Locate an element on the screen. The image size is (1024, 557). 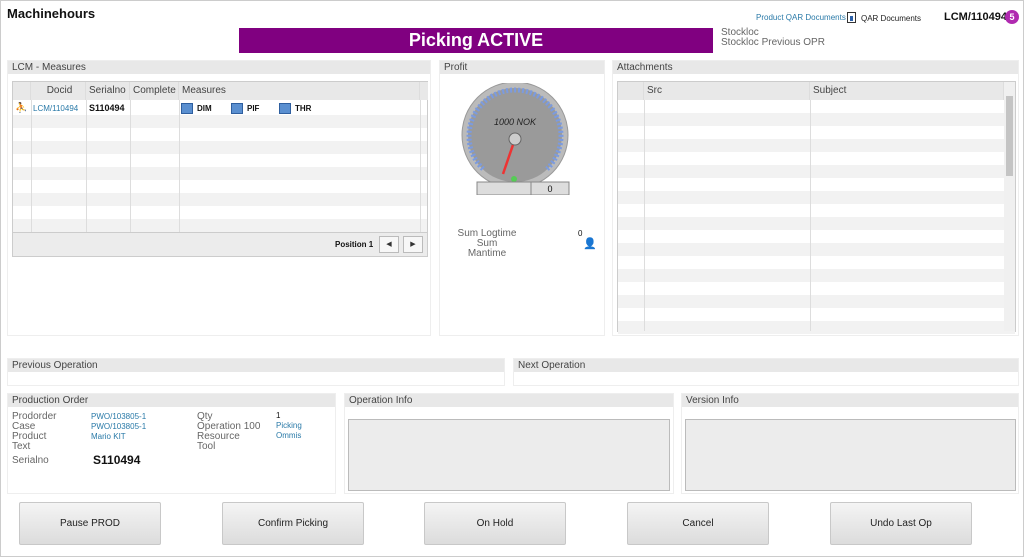
measure-dim: DIM is located at coordinates (196, 108).